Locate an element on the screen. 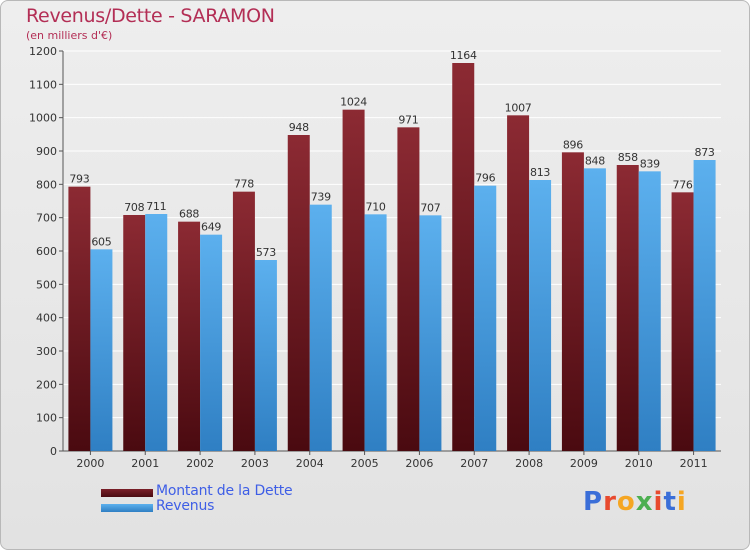 This screenshot has height=550, width=750. data-label-revenus: 796 is located at coordinates (485, 178).